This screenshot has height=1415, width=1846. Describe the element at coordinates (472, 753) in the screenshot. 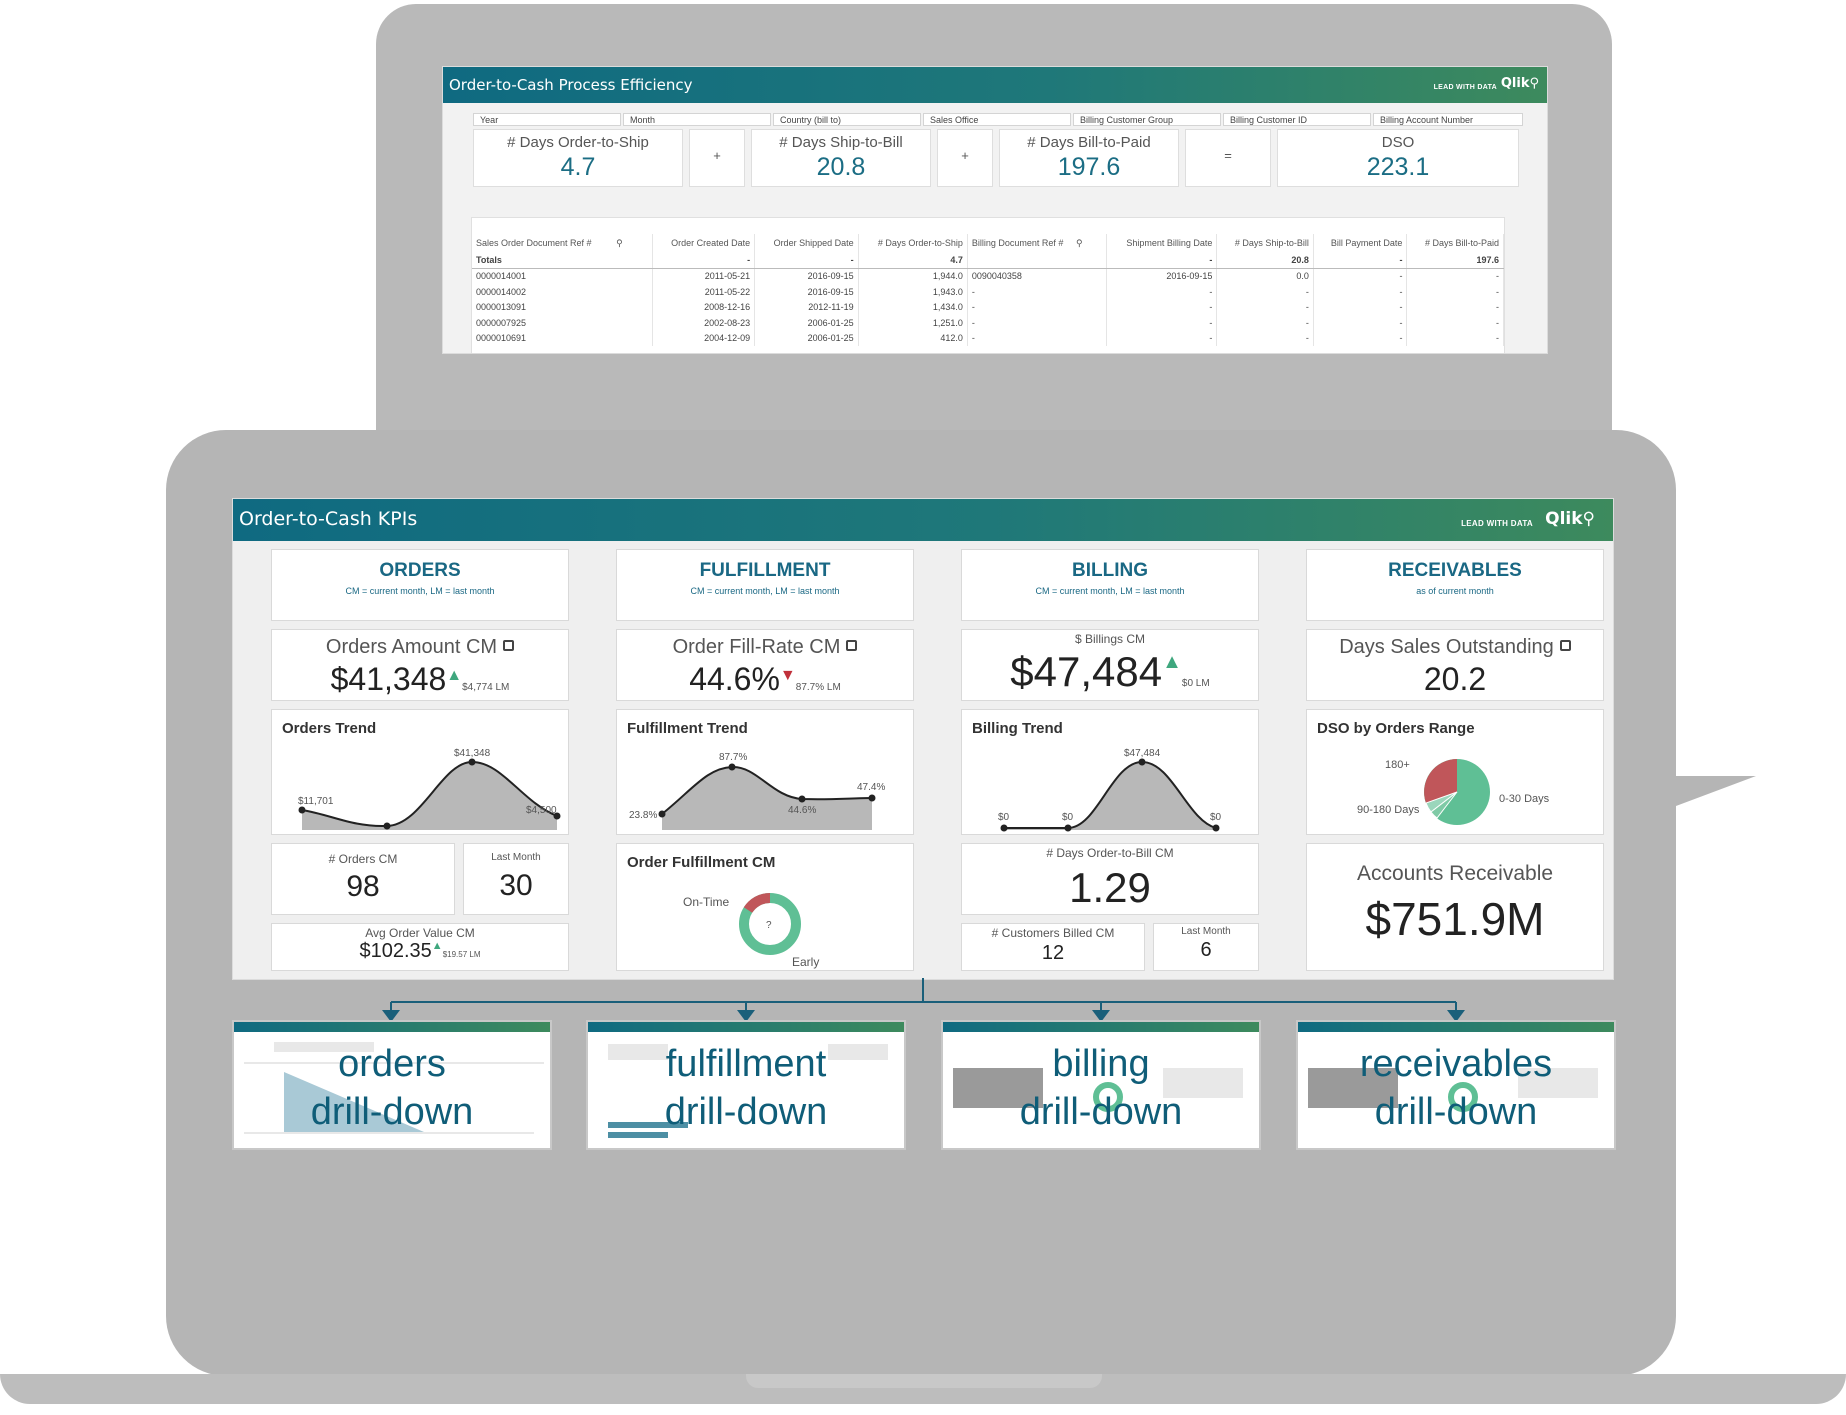

I see `data-label: $41,348` at that location.